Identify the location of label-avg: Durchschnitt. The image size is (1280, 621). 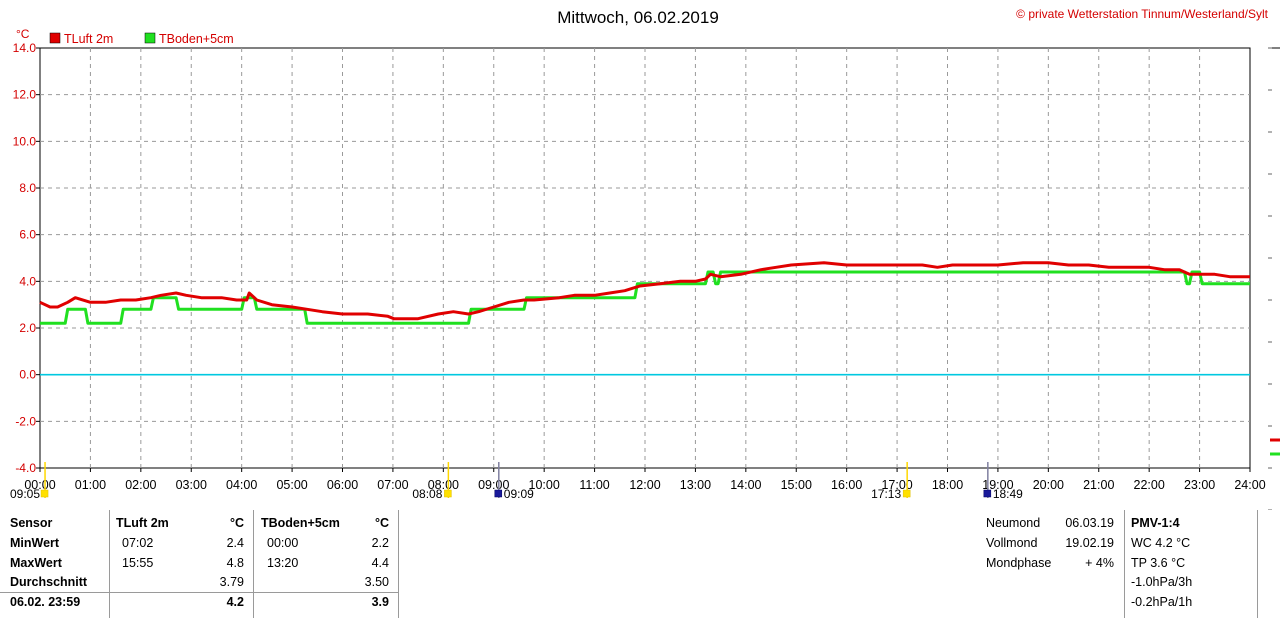
(49, 582).